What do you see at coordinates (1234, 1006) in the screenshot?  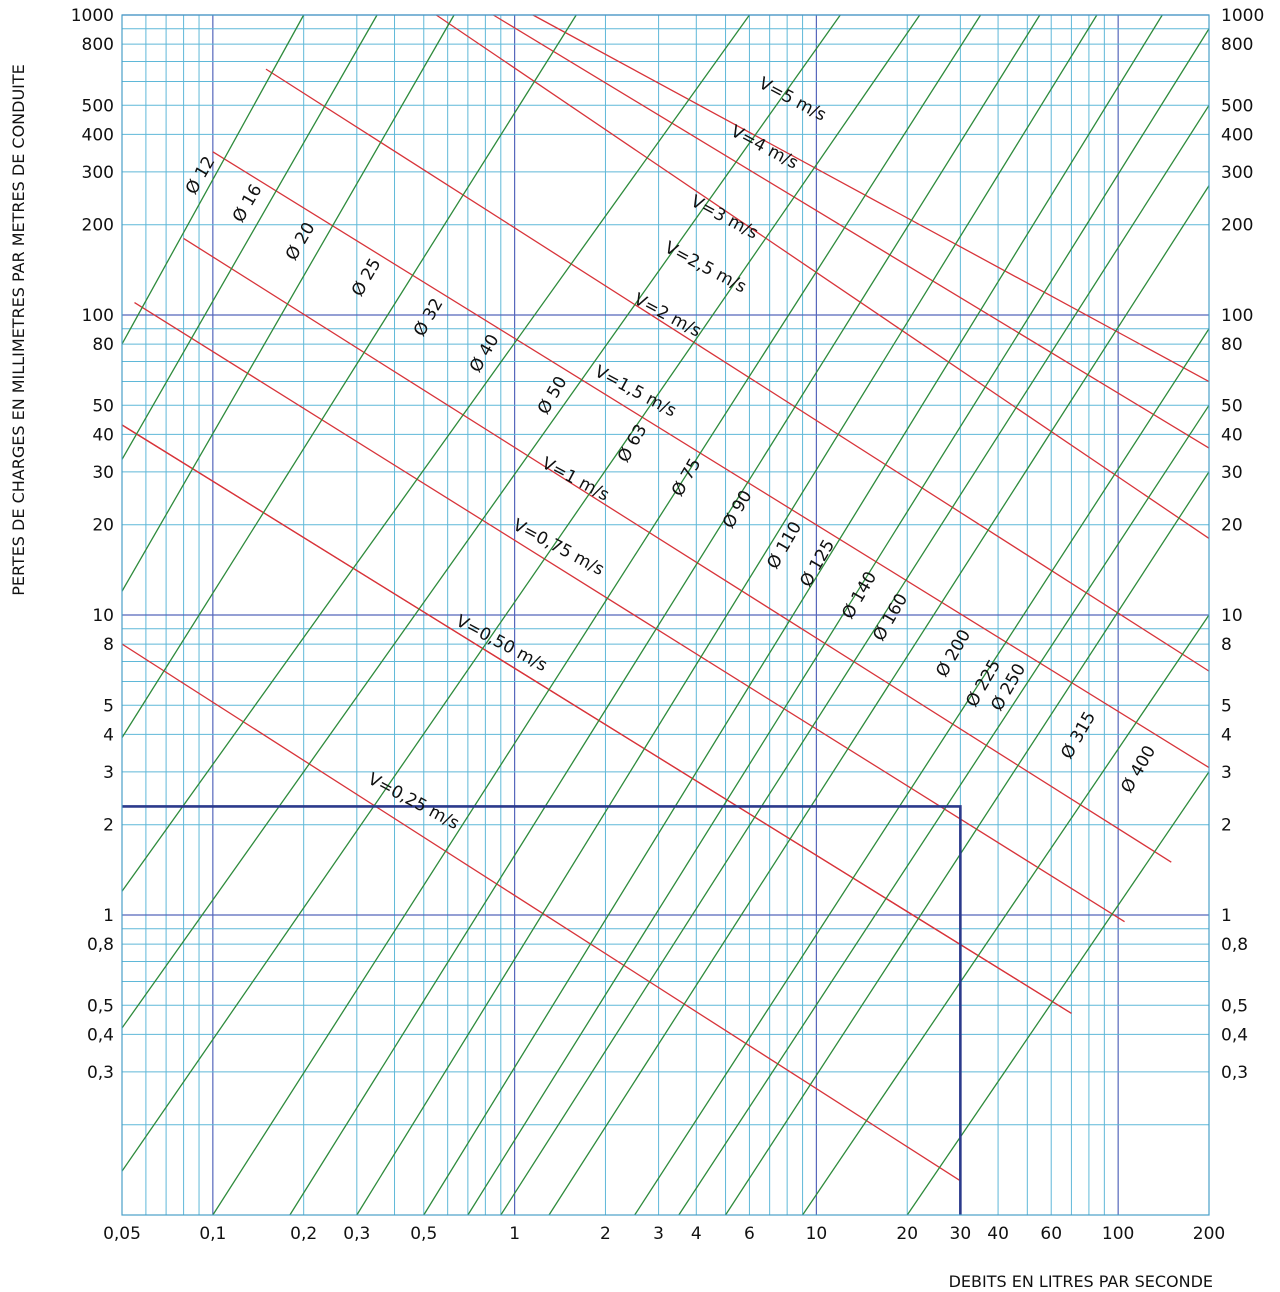 I see `y-tick-label-right: 0,5` at bounding box center [1234, 1006].